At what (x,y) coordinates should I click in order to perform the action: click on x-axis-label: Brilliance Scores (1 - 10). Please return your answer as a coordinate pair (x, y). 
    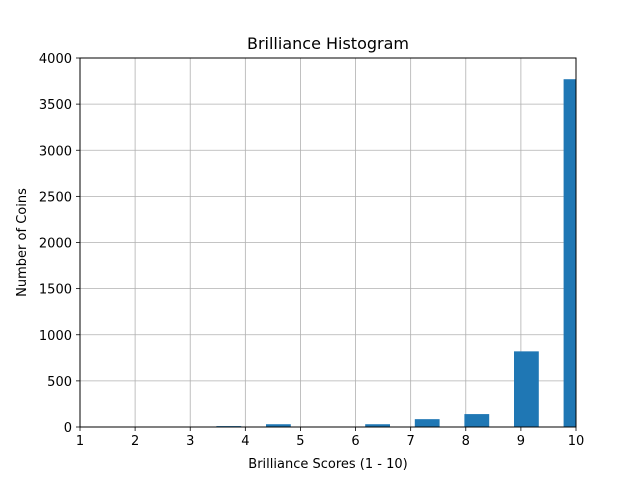
    Looking at the image, I should click on (327, 464).